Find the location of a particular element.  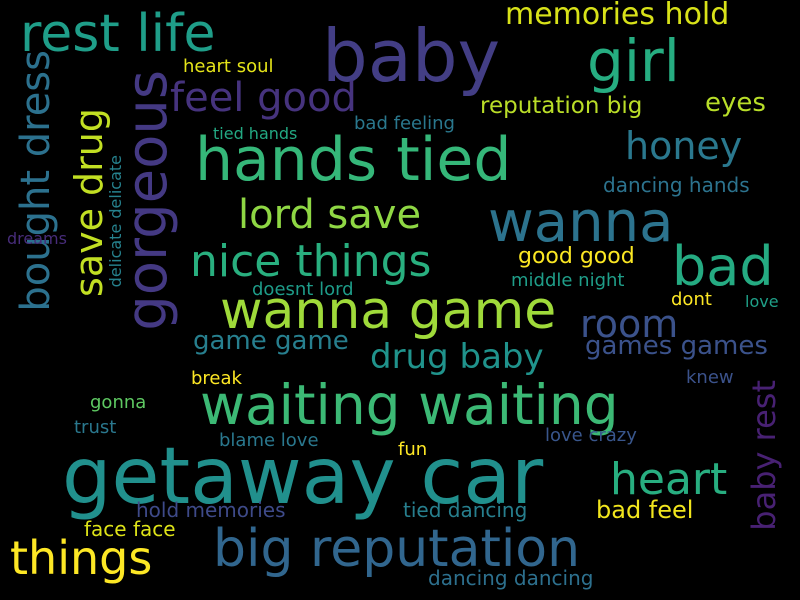

word-rest-life: rest life is located at coordinates (118, 34).